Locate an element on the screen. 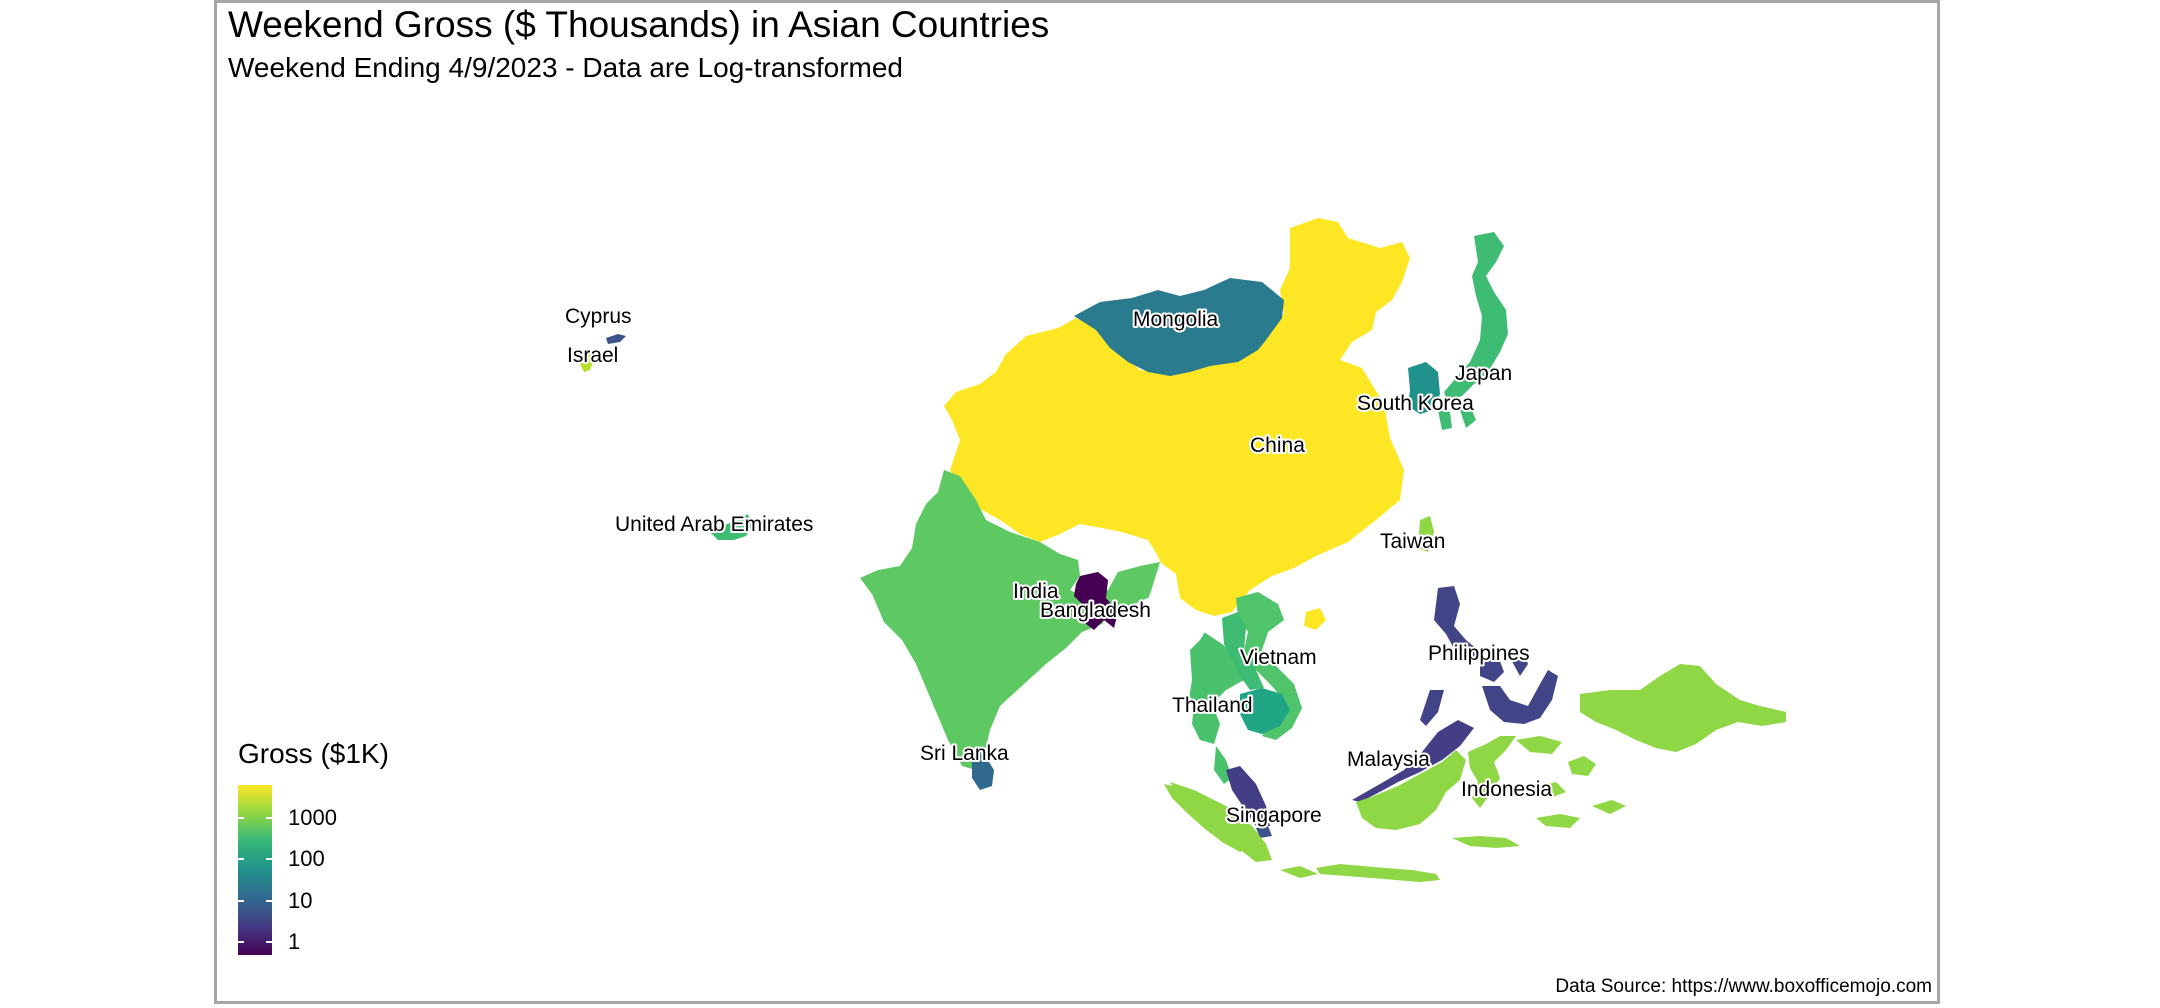 This screenshot has width=2160, height=1008. label-mongolia: Mongolia is located at coordinates (1176, 319).